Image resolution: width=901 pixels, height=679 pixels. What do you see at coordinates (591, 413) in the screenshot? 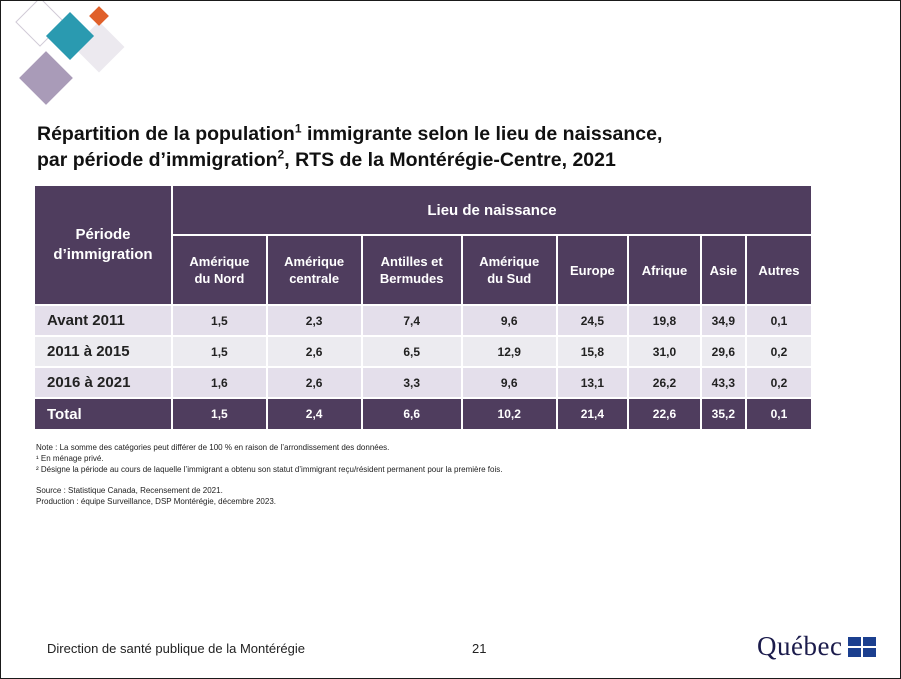
I see `total-cell: 21,4` at bounding box center [591, 413].